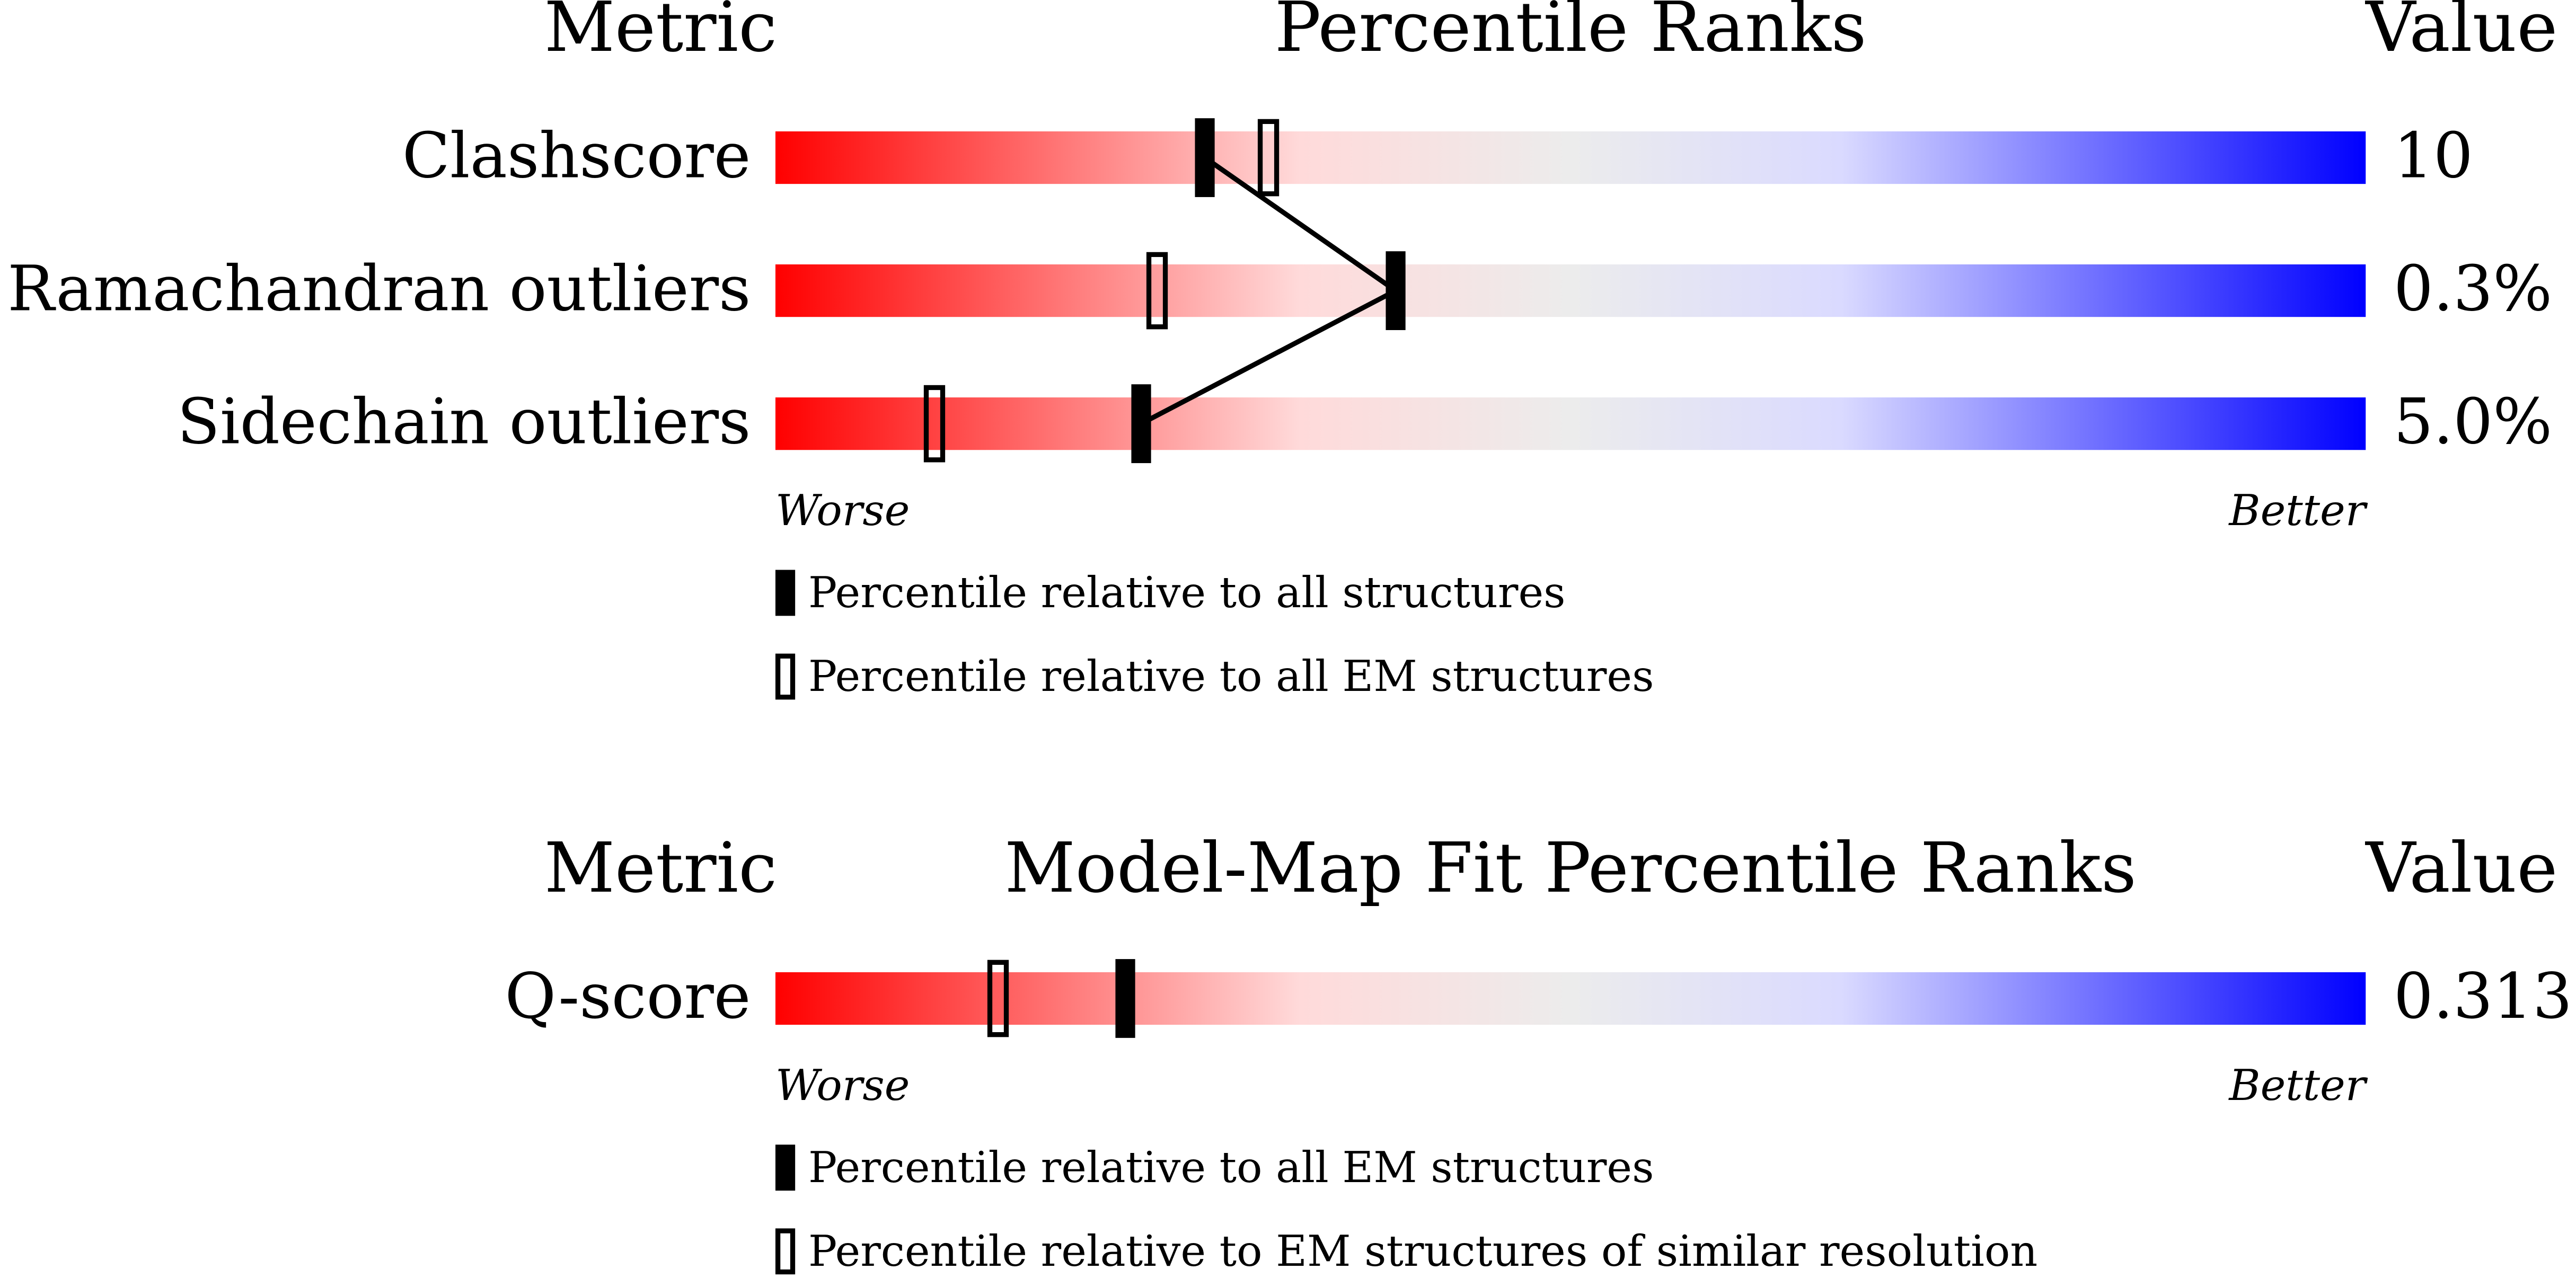 This screenshot has width=2576, height=1278. I want to click on metric-label: Ramachandran outliers, so click(379, 288).